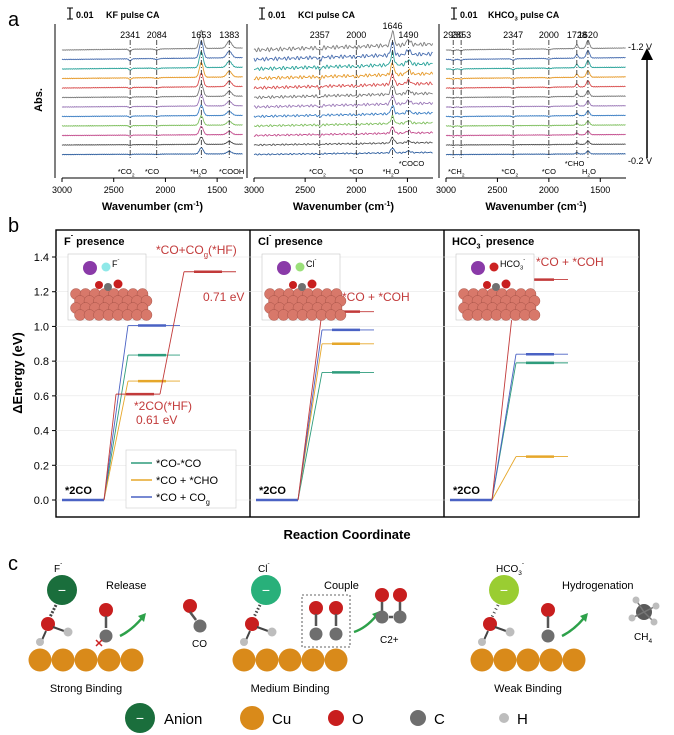 This screenshot has height=735, width=674. What do you see at coordinates (565, 627) in the screenshot?
I see `mechanism-panel-3: HCO3- − Hydrogenation CH4 Weak Binding` at bounding box center [565, 627].